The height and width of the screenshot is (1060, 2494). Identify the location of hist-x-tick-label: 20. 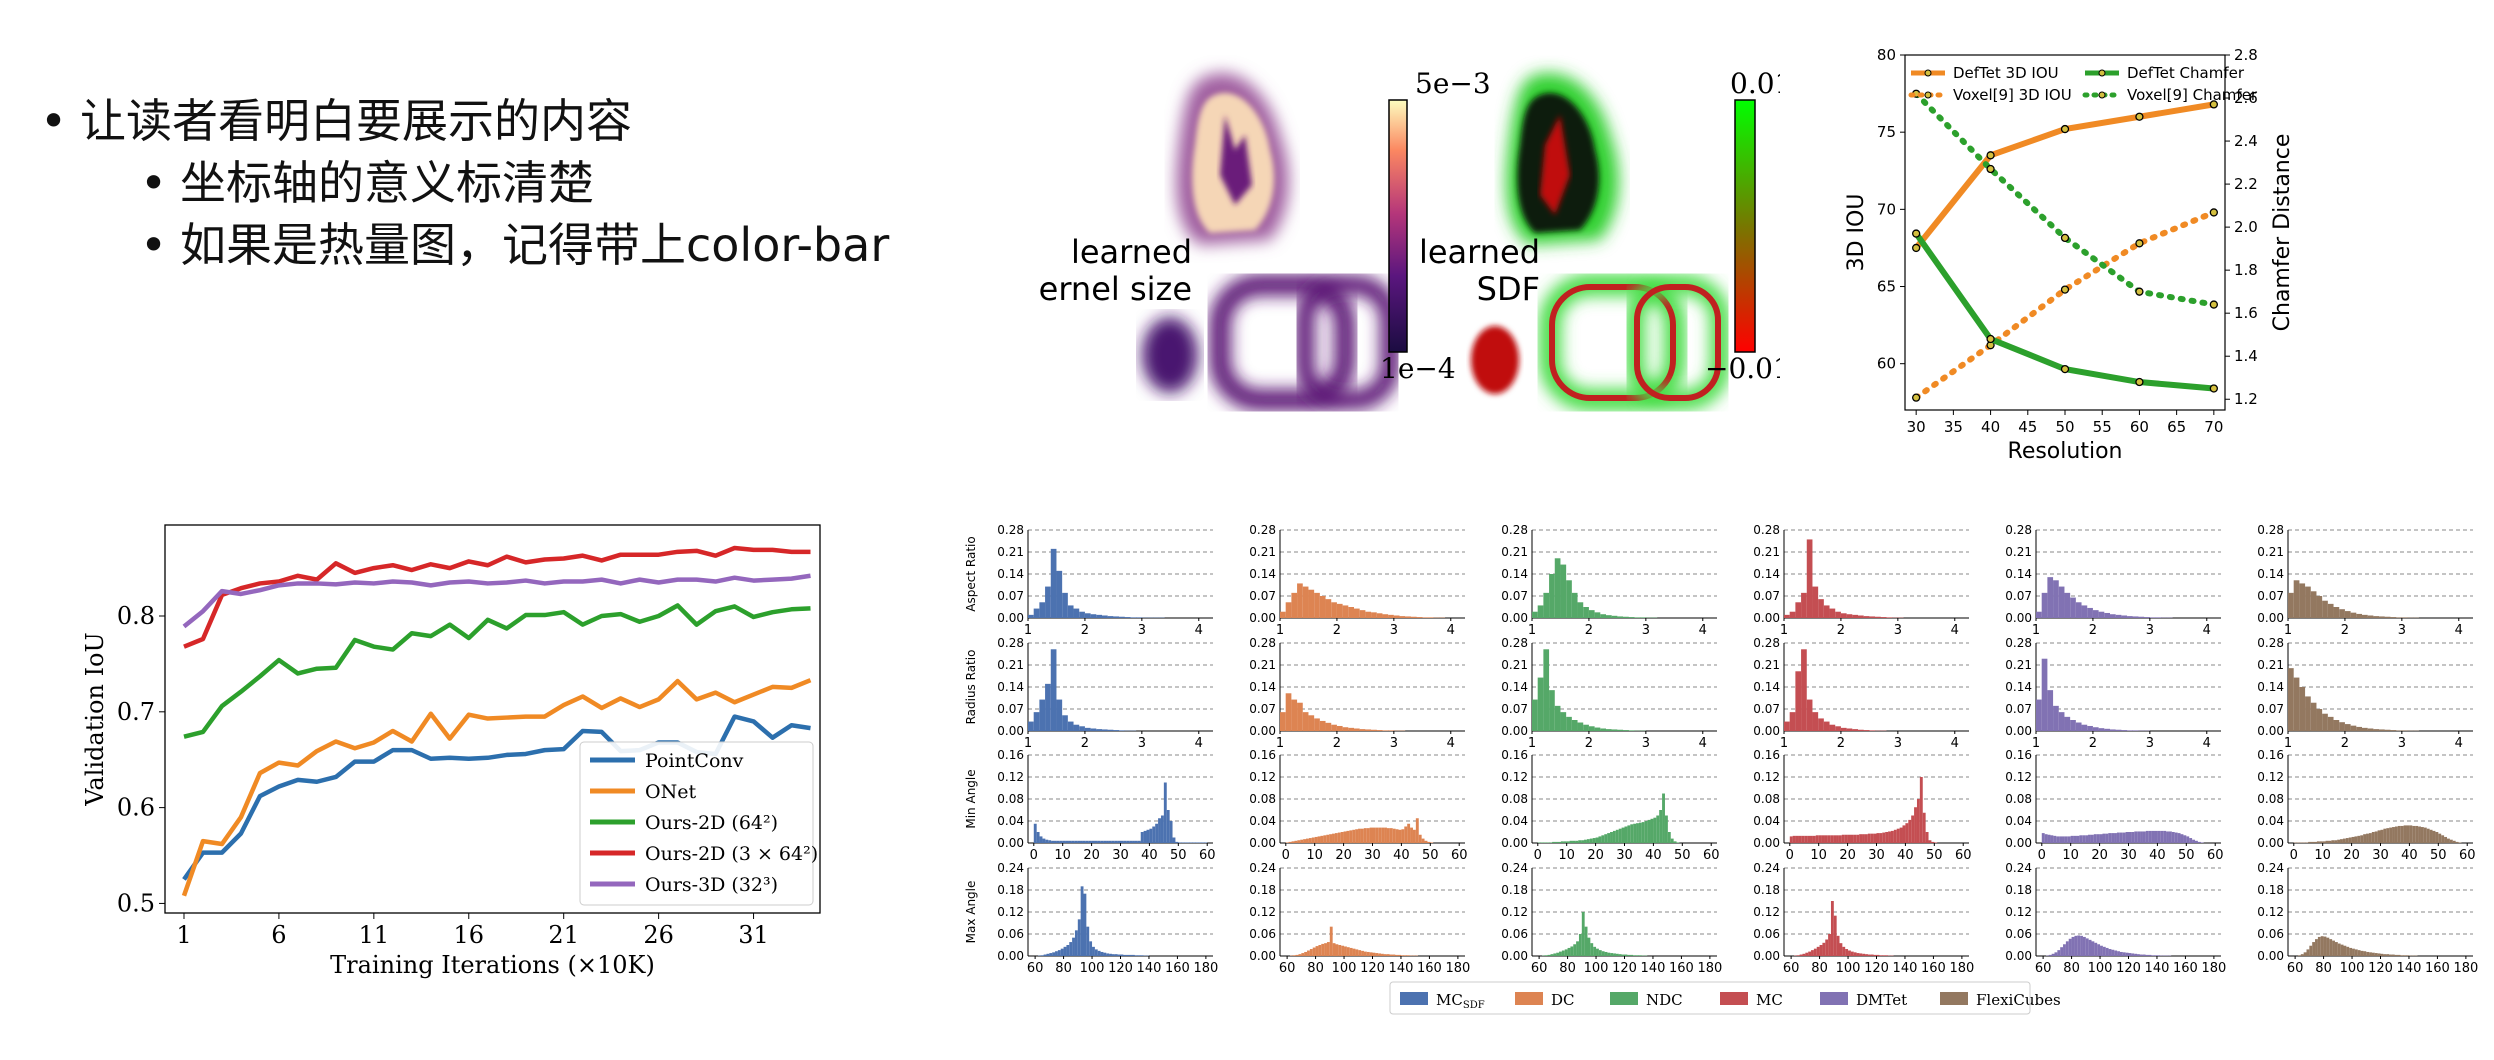
(1595, 855).